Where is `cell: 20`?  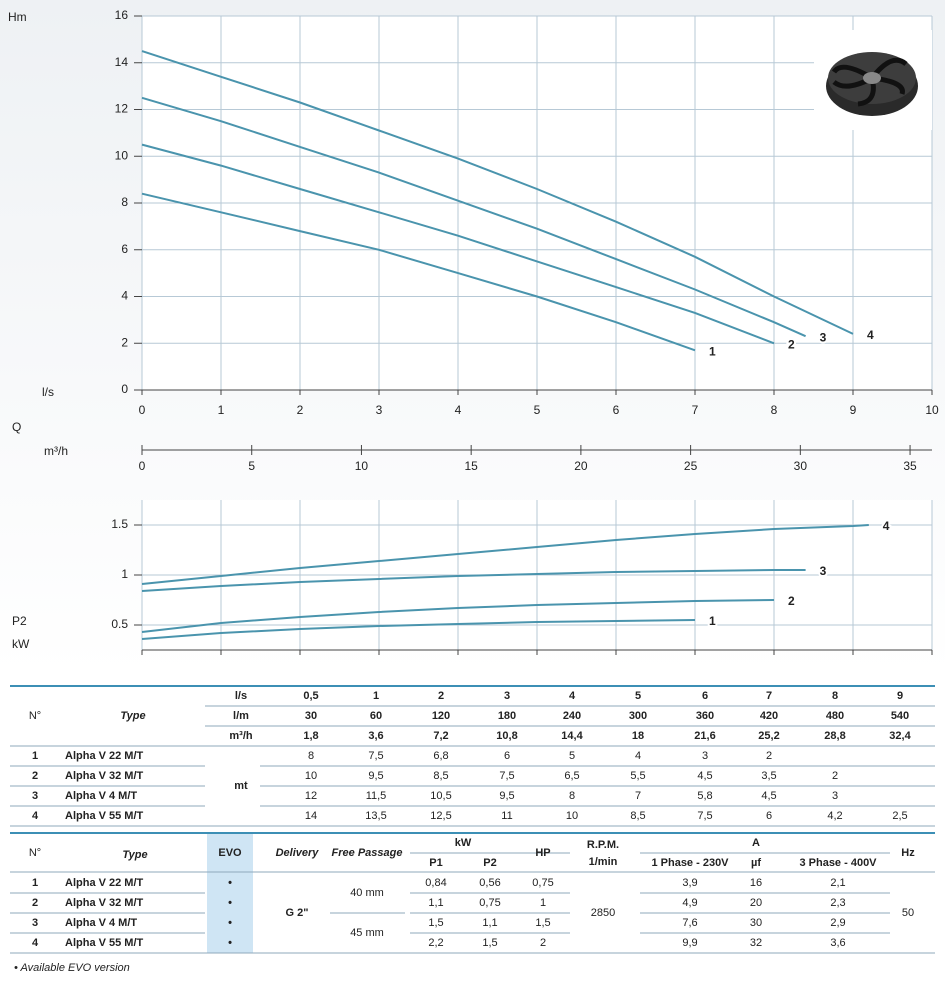 cell: 20 is located at coordinates (756, 903).